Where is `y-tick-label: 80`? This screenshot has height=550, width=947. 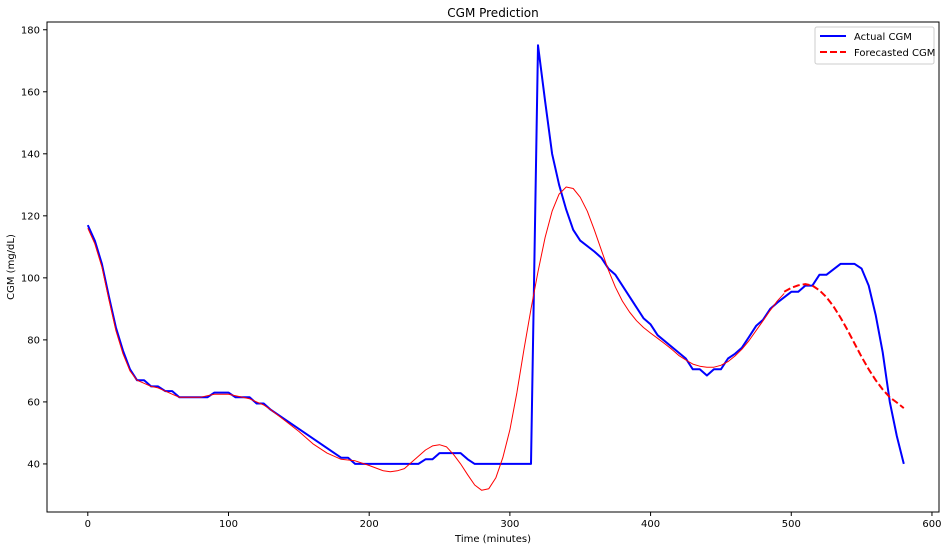
y-tick-label: 80 is located at coordinates (33, 340).